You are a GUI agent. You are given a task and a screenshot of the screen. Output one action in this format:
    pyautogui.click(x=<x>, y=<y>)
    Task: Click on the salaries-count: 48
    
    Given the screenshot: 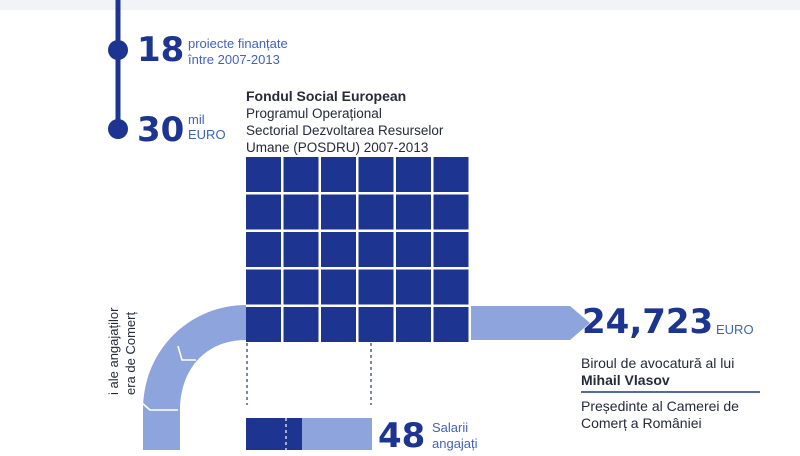 What is the action you would take?
    pyautogui.click(x=402, y=436)
    